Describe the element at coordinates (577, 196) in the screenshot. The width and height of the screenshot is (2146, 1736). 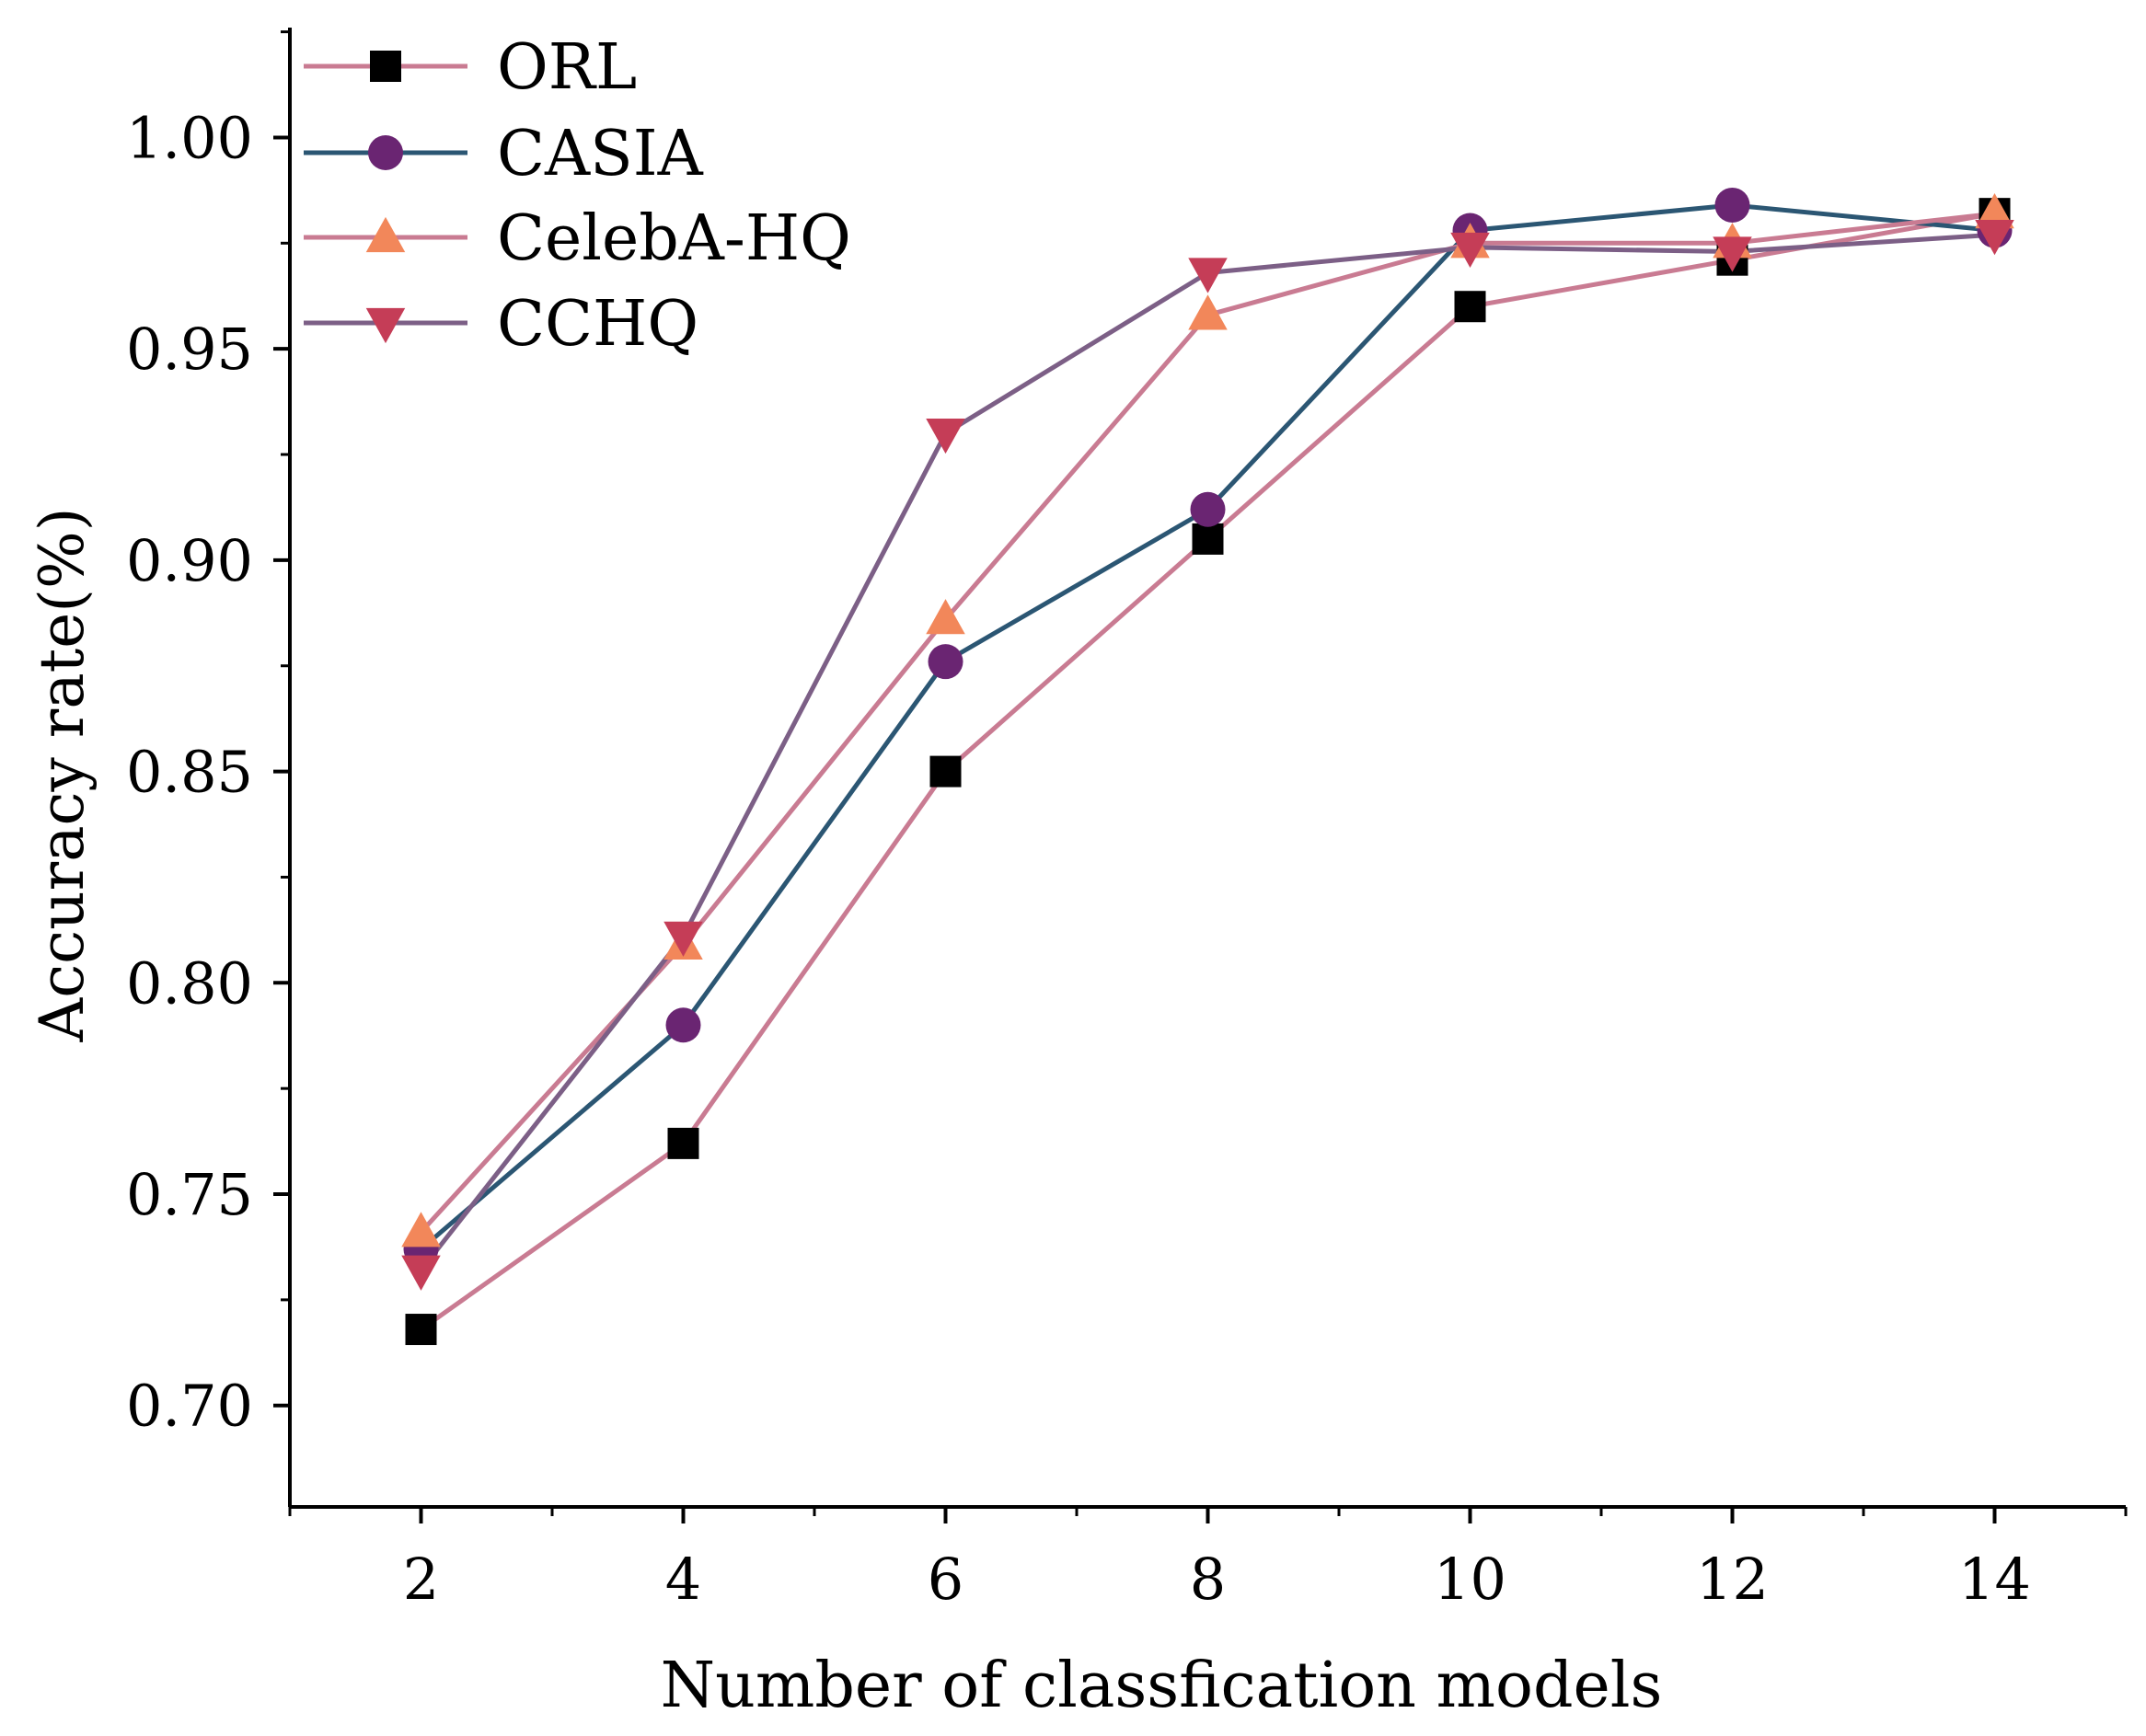
I see `legend: ORL CASIA CelebA-HQ CCHQ` at that location.